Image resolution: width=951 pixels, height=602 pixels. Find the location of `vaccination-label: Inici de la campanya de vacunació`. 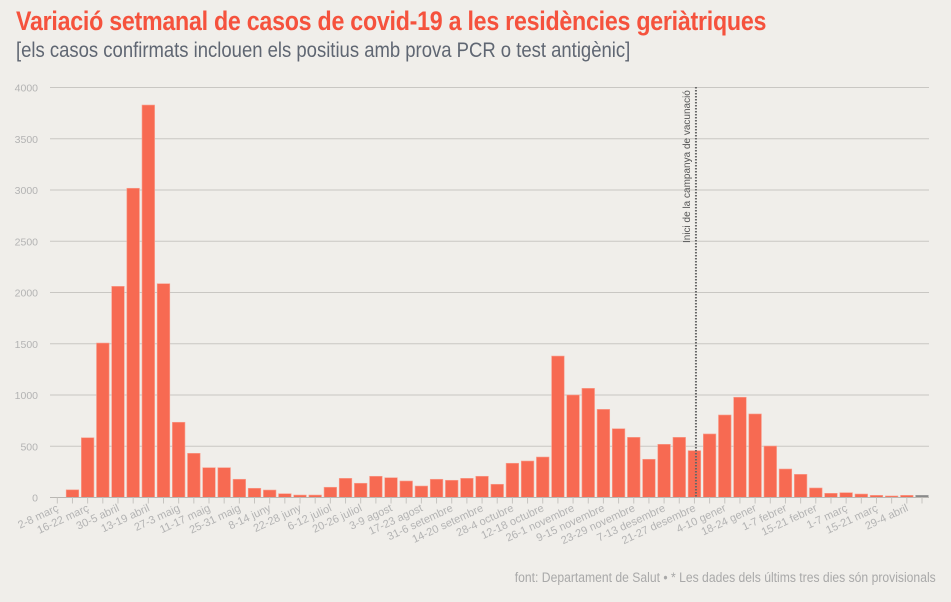

vaccination-label: Inici de la campanya de vacunació is located at coordinates (687, 166).